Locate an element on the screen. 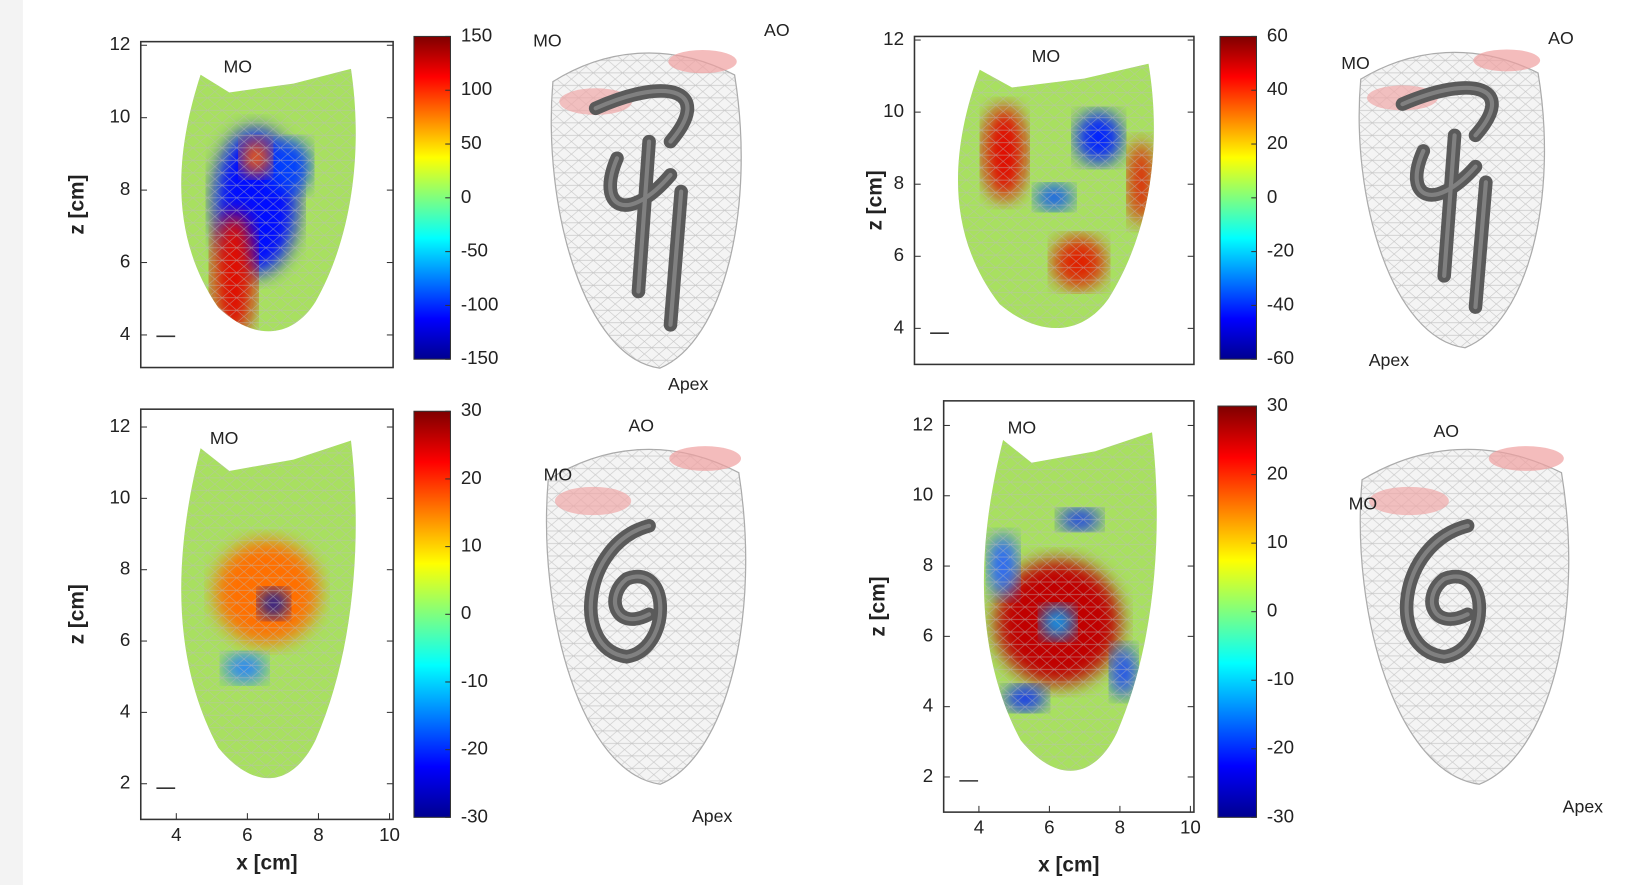 This screenshot has width=1635, height=885. colorbar-tick-label: 40 is located at coordinates (1277, 88).